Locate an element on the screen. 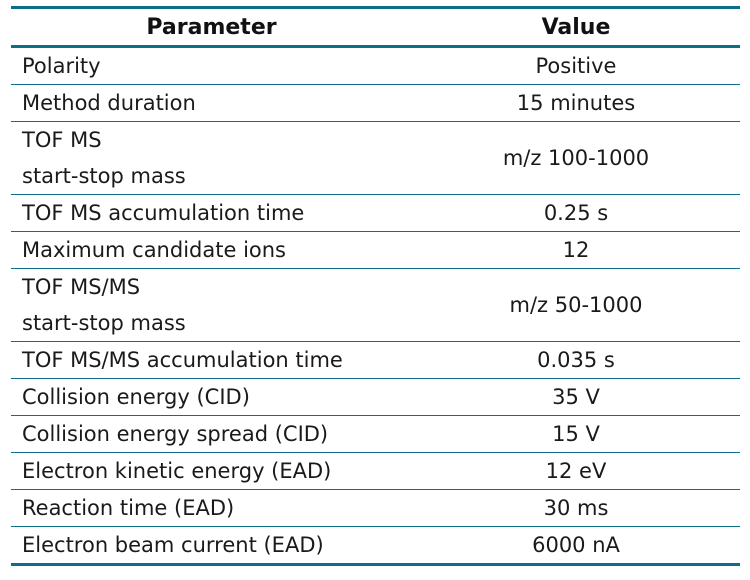 The width and height of the screenshot is (750, 580). table-row: Method duration 15 minutes is located at coordinates (375, 103).